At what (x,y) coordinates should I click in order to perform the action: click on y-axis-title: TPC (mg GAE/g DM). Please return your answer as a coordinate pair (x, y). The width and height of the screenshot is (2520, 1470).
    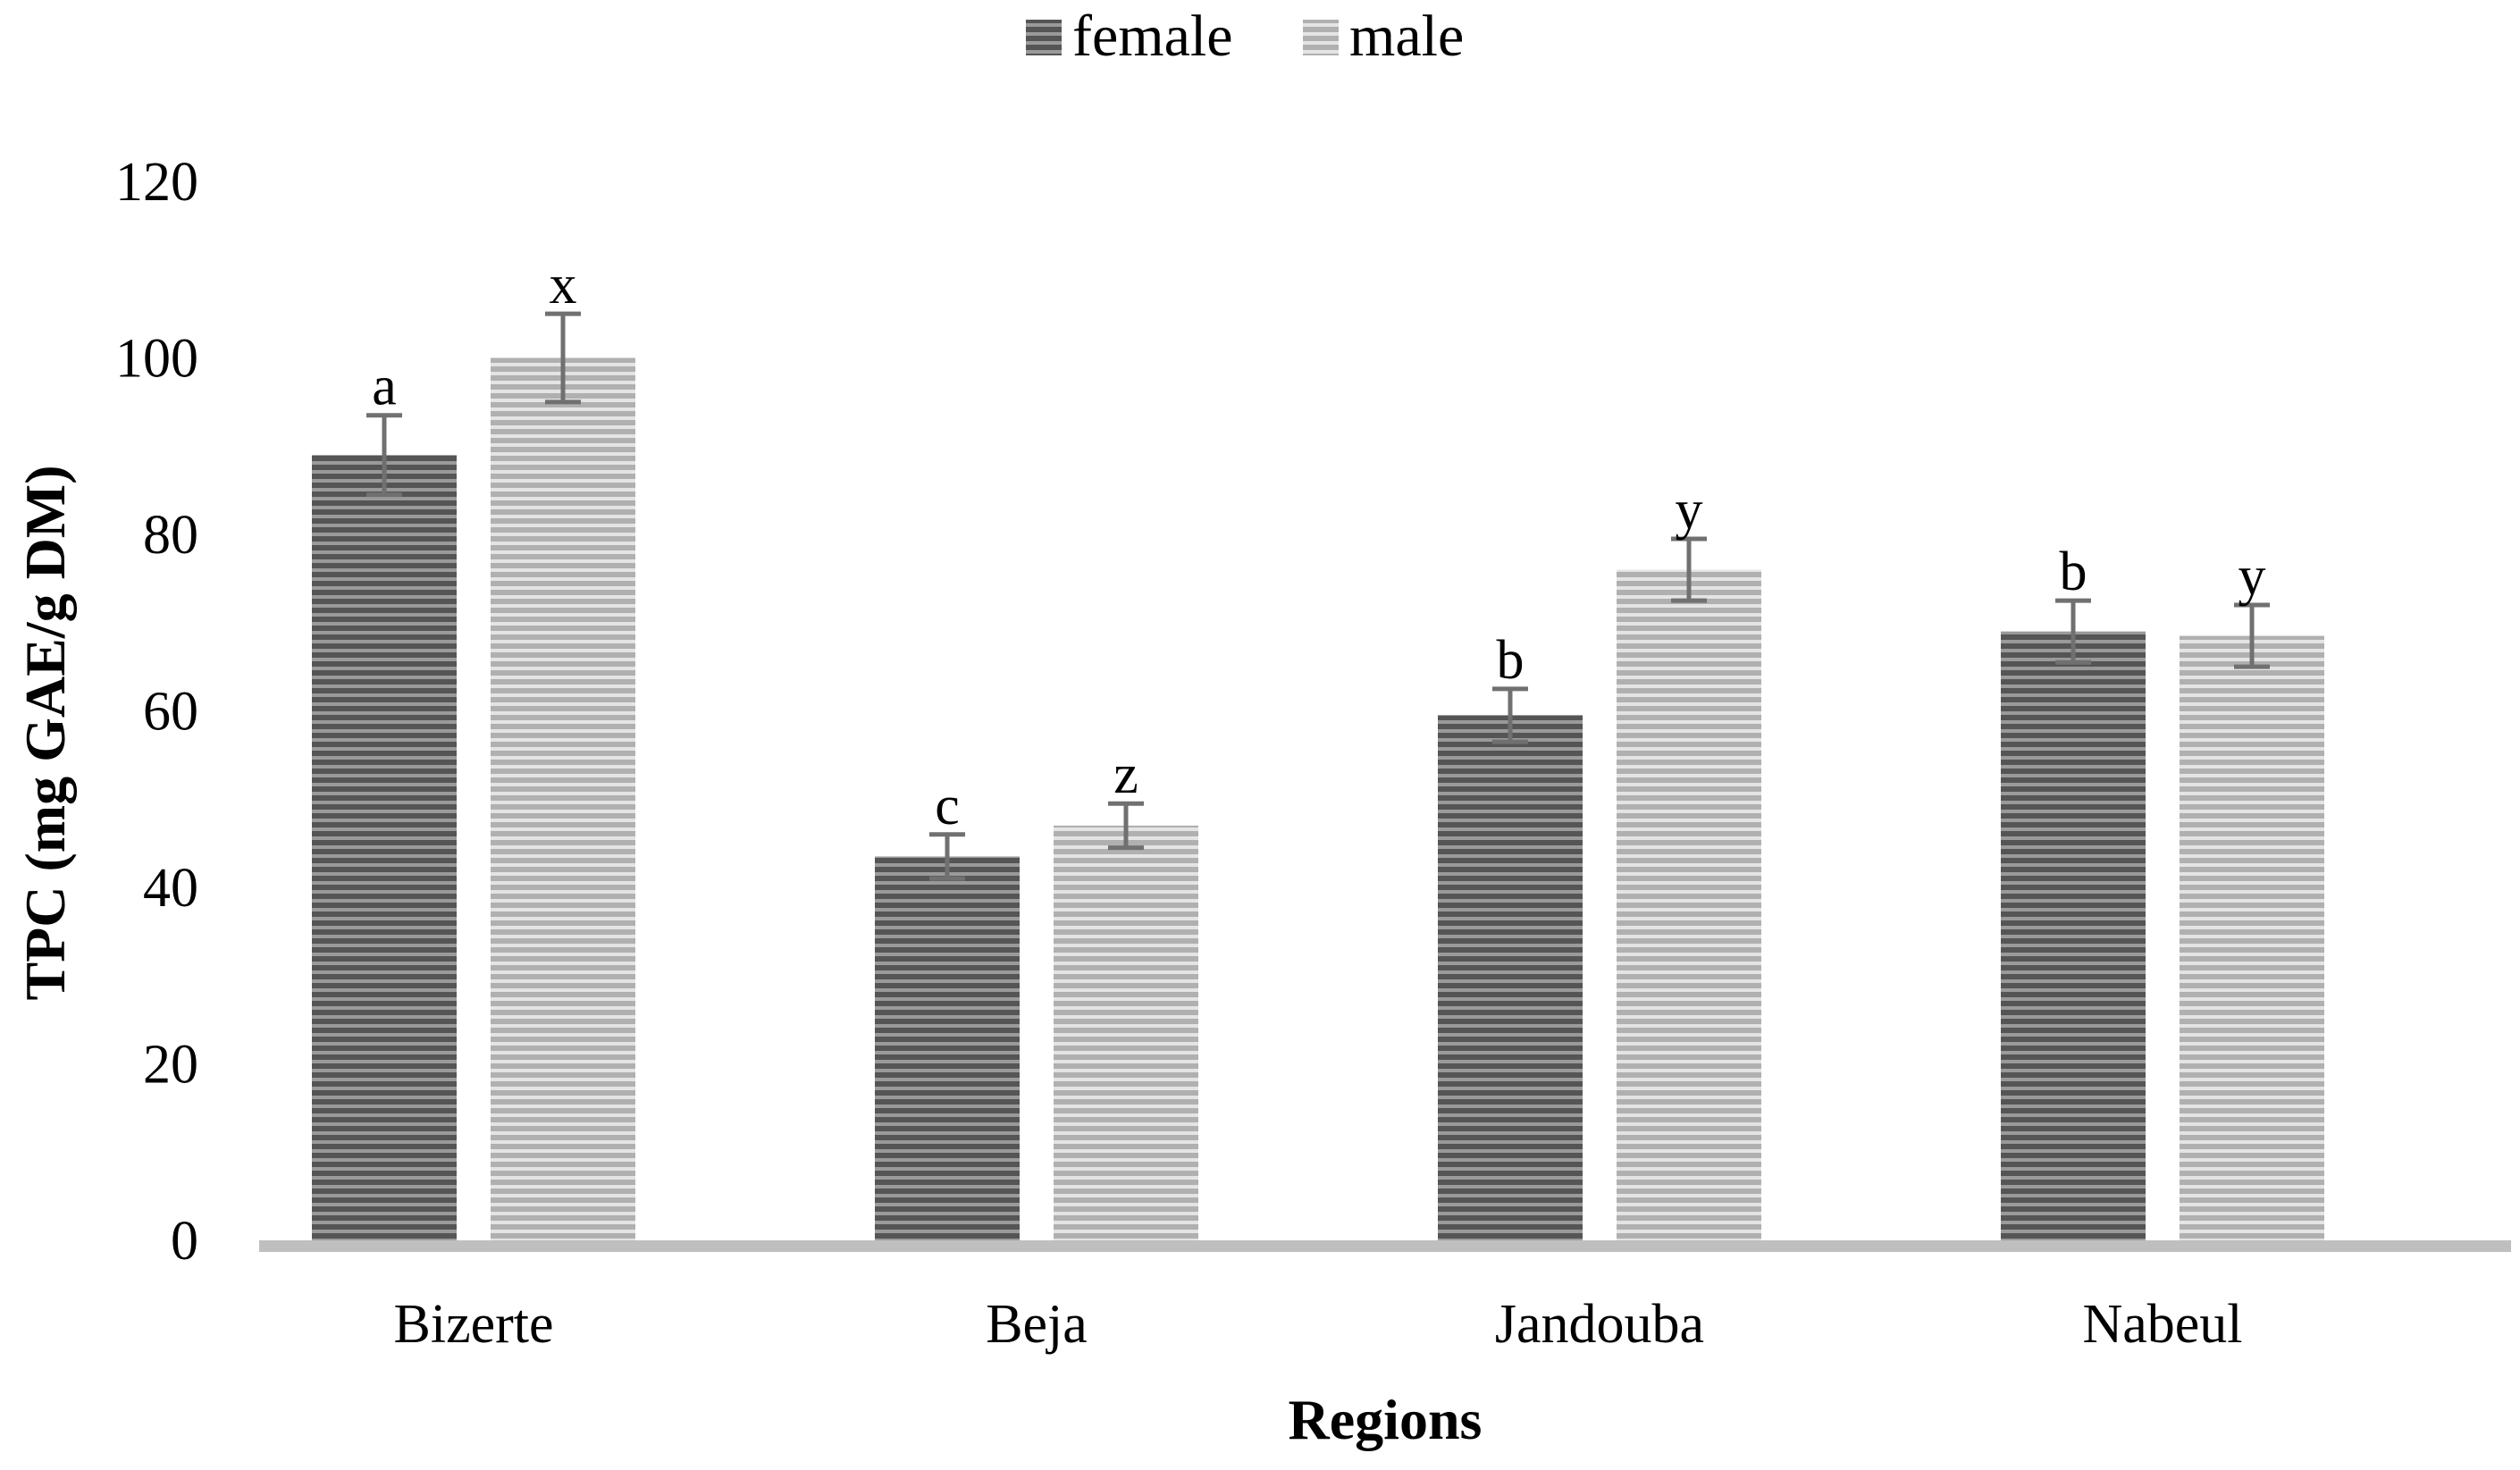
    Looking at the image, I should click on (45, 732).